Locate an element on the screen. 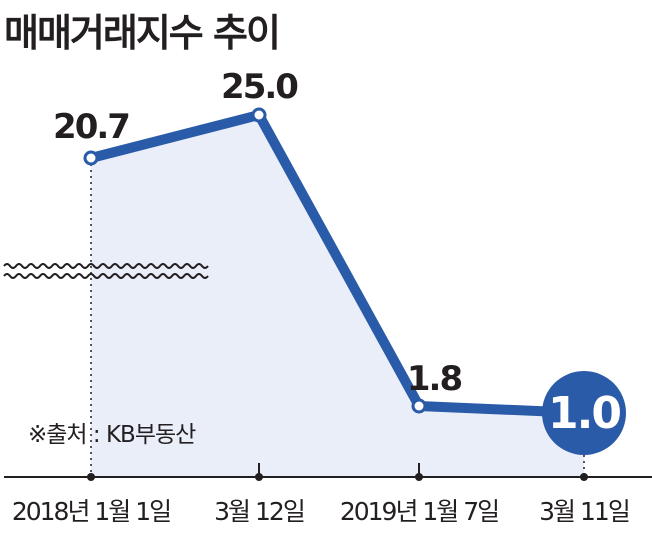  x-tick-label: 2019년 1월 7일 is located at coordinates (419, 511).